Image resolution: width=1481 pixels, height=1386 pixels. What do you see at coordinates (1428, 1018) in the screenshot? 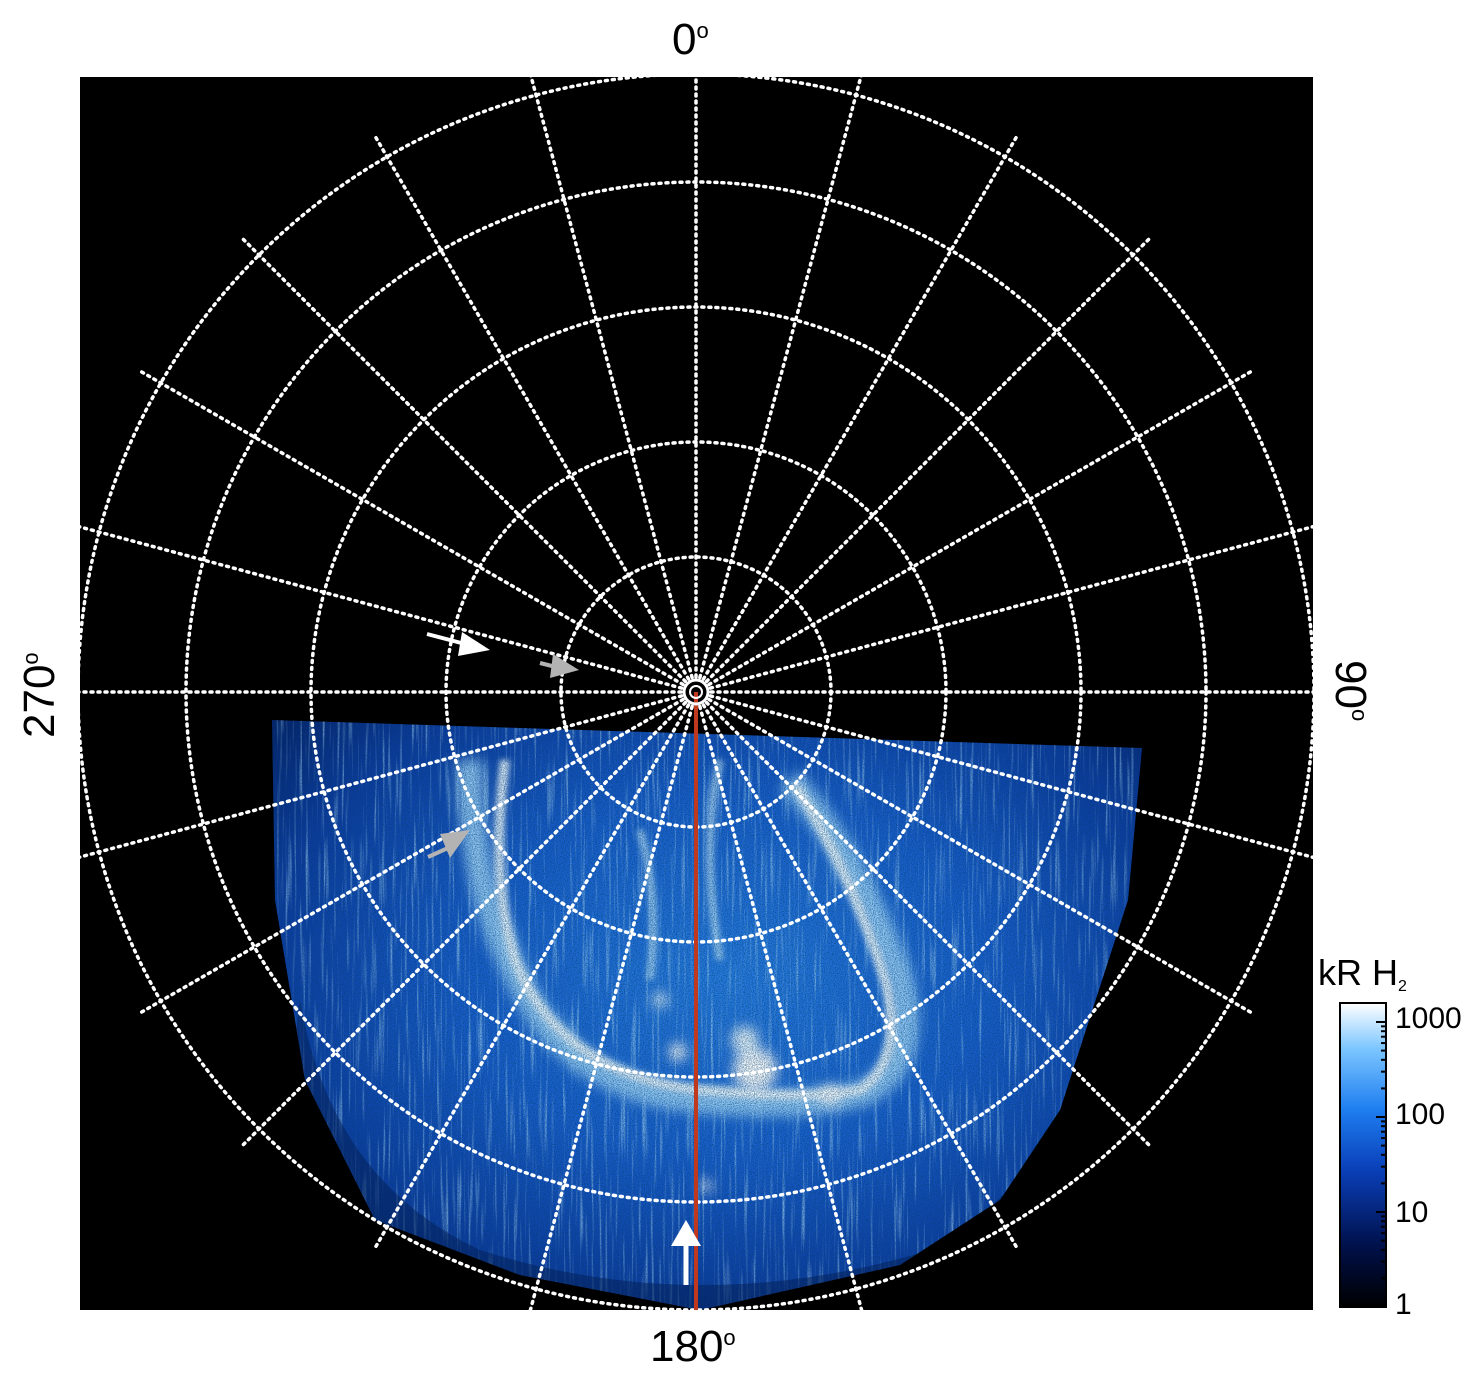
I see `colorbar-tick-1000: 1000` at bounding box center [1428, 1018].